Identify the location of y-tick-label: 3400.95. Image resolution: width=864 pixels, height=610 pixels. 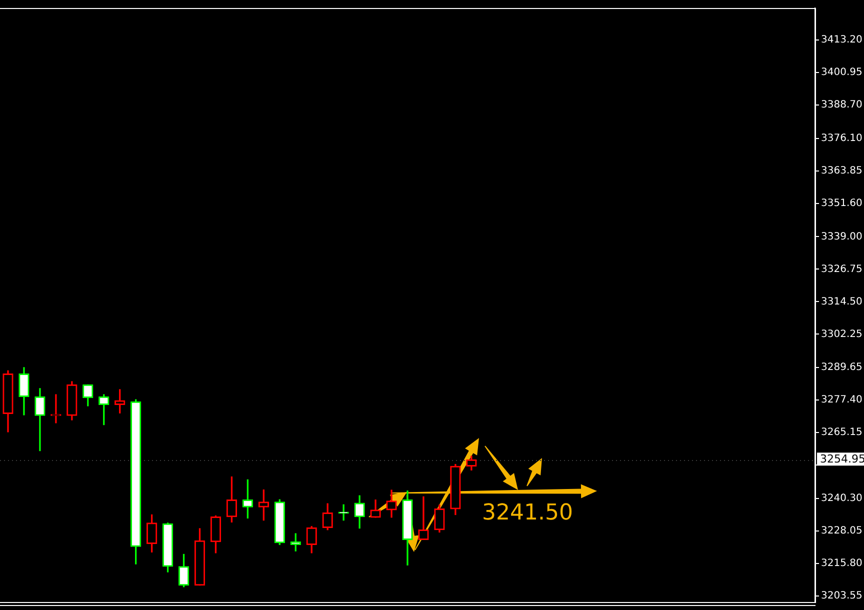
(841, 72).